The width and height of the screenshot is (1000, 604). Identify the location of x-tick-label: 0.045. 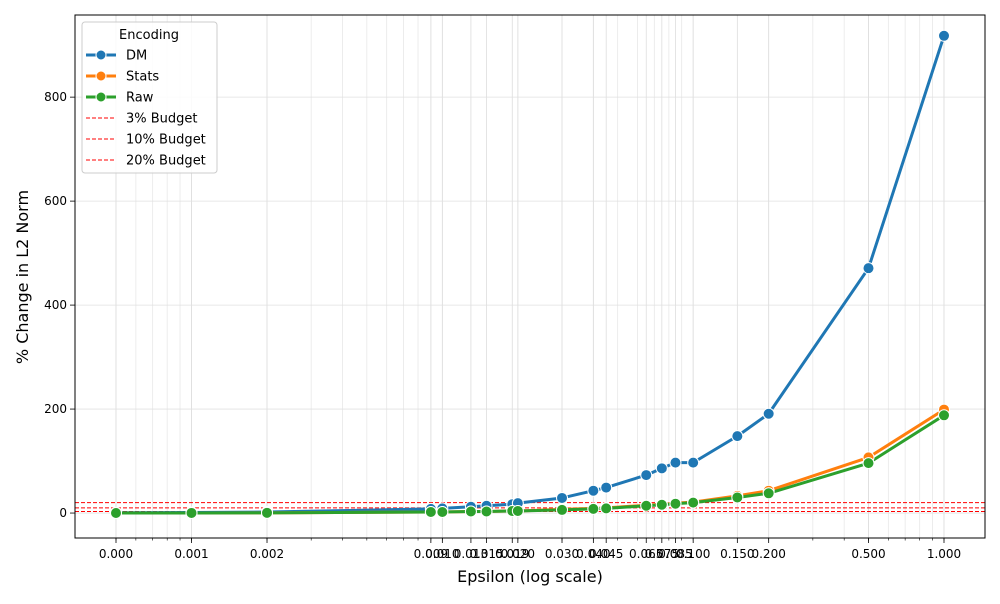
(606, 554).